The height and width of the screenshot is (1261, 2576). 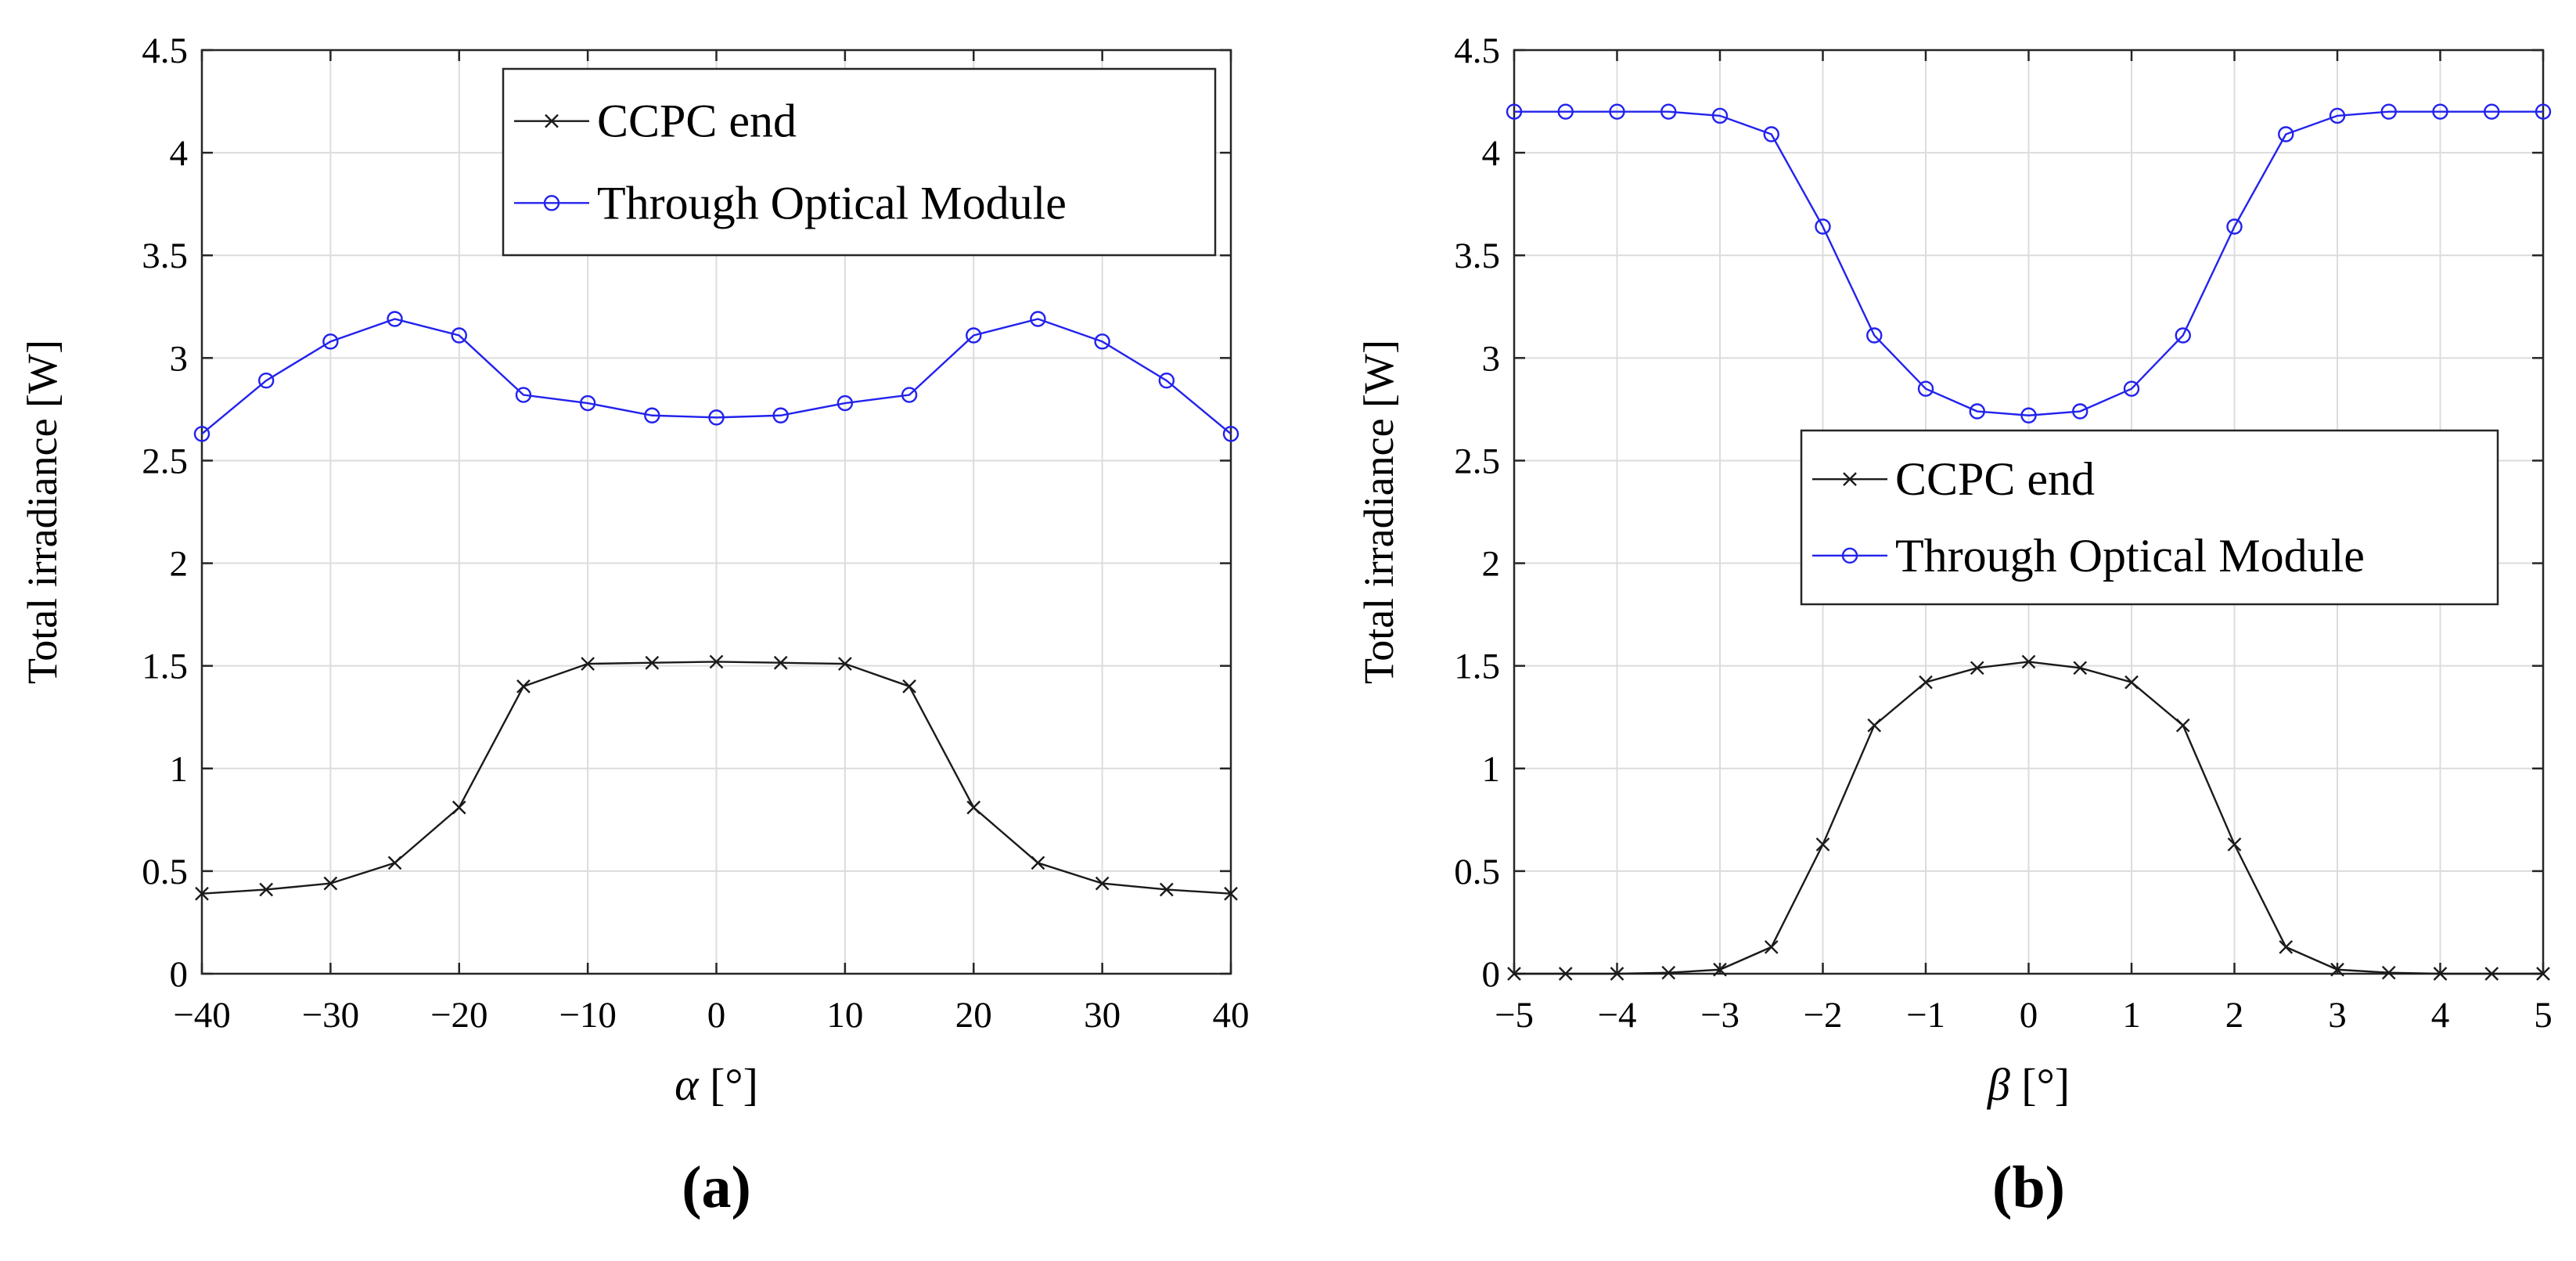 What do you see at coordinates (331, 1015) in the screenshot?
I see `x-tick-label: −30` at bounding box center [331, 1015].